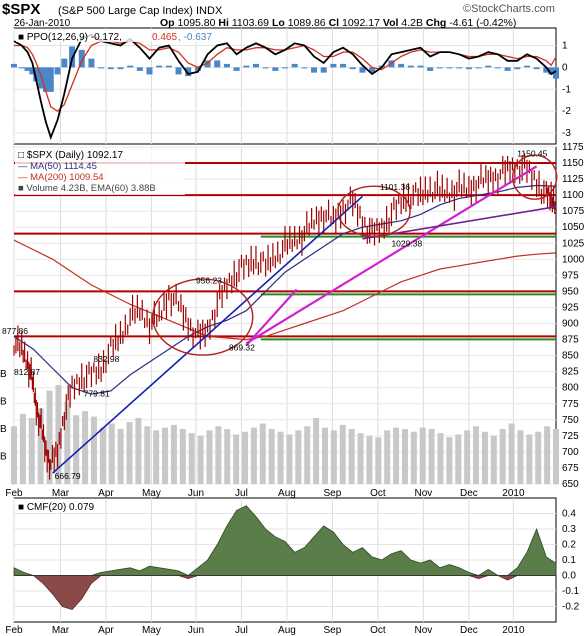 The width and height of the screenshot is (585, 636). What do you see at coordinates (406, 243) in the screenshot?
I see `price-annotation: 1029.38` at bounding box center [406, 243].